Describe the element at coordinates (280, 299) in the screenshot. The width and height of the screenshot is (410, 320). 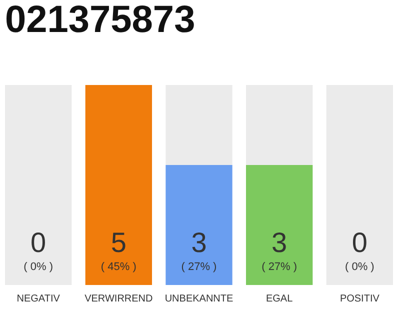
I see `x-tick-label: EGAL` at that location.